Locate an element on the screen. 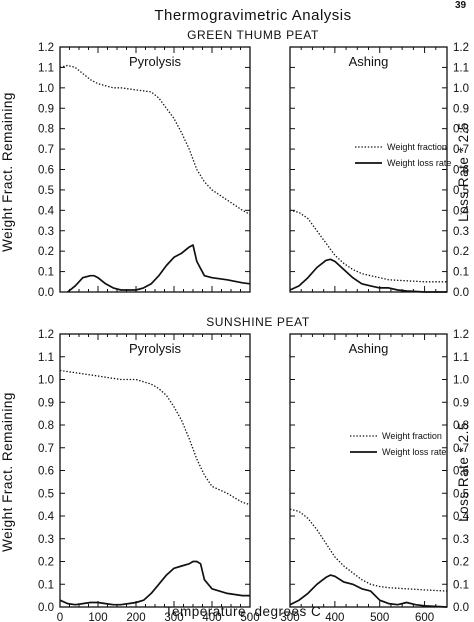  c1-pyro-panel-title: Pyrolysis is located at coordinates (155, 348).